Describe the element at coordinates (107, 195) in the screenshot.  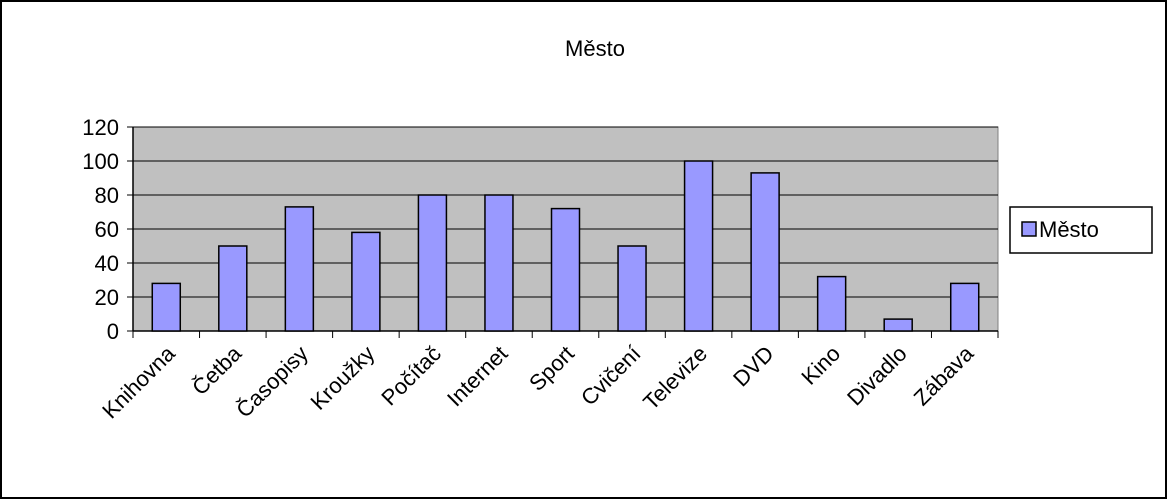
I see `y-tick-label: 80` at that location.